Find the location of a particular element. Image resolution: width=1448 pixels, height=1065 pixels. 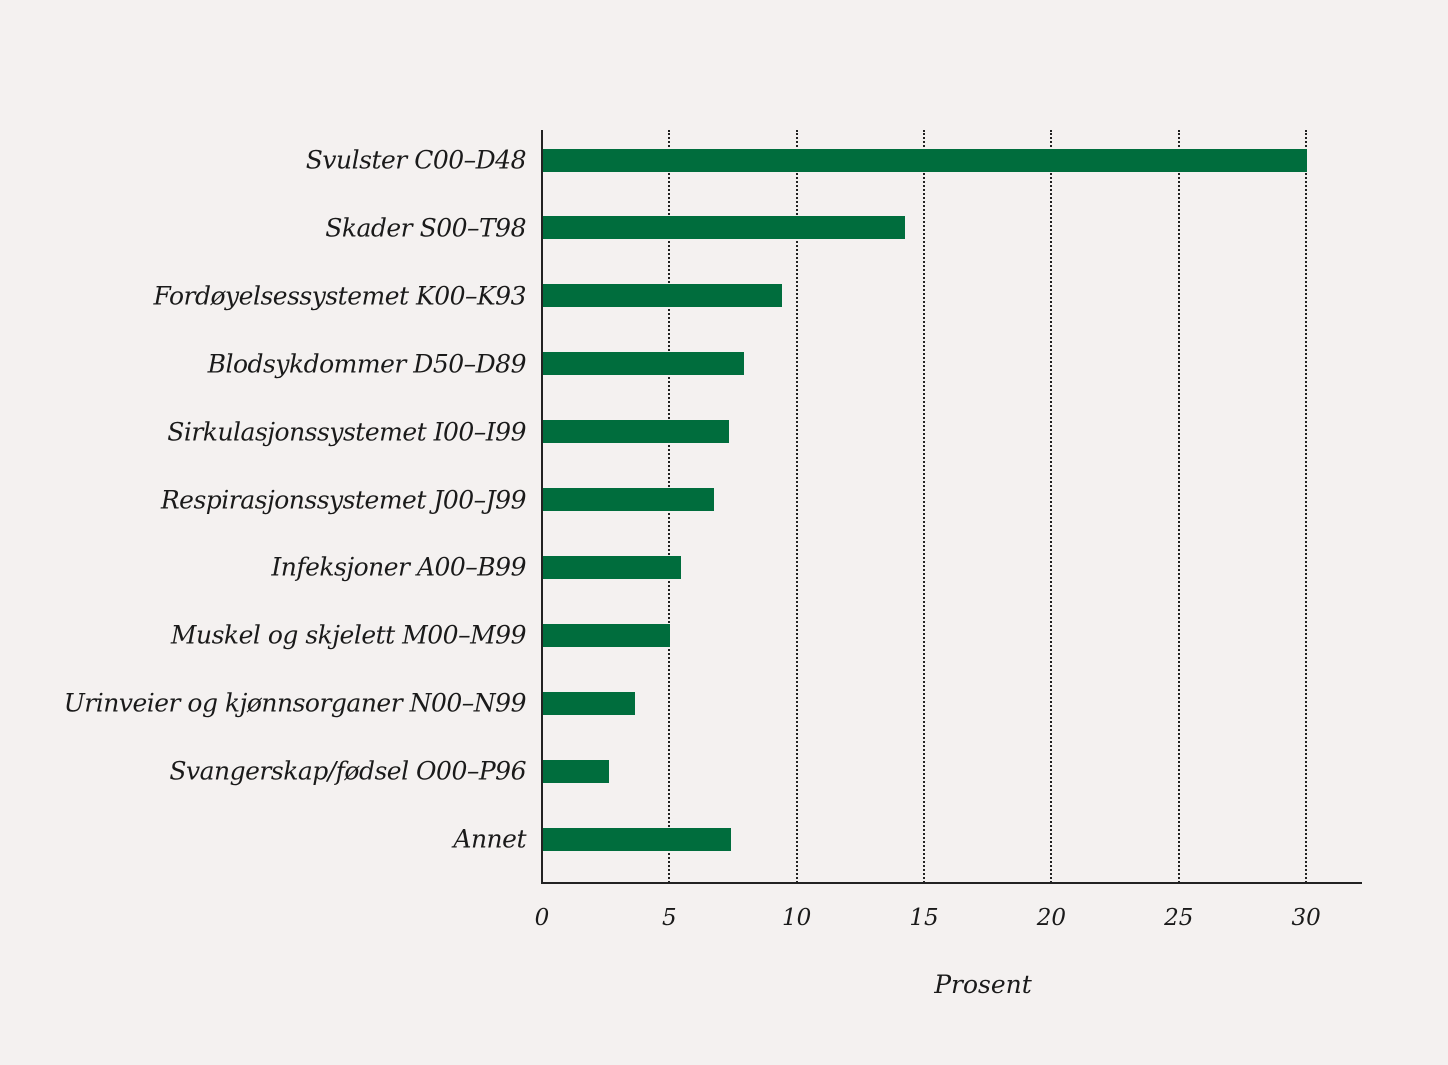

category-label: Svulster C00–D48 is located at coordinates (416, 160).